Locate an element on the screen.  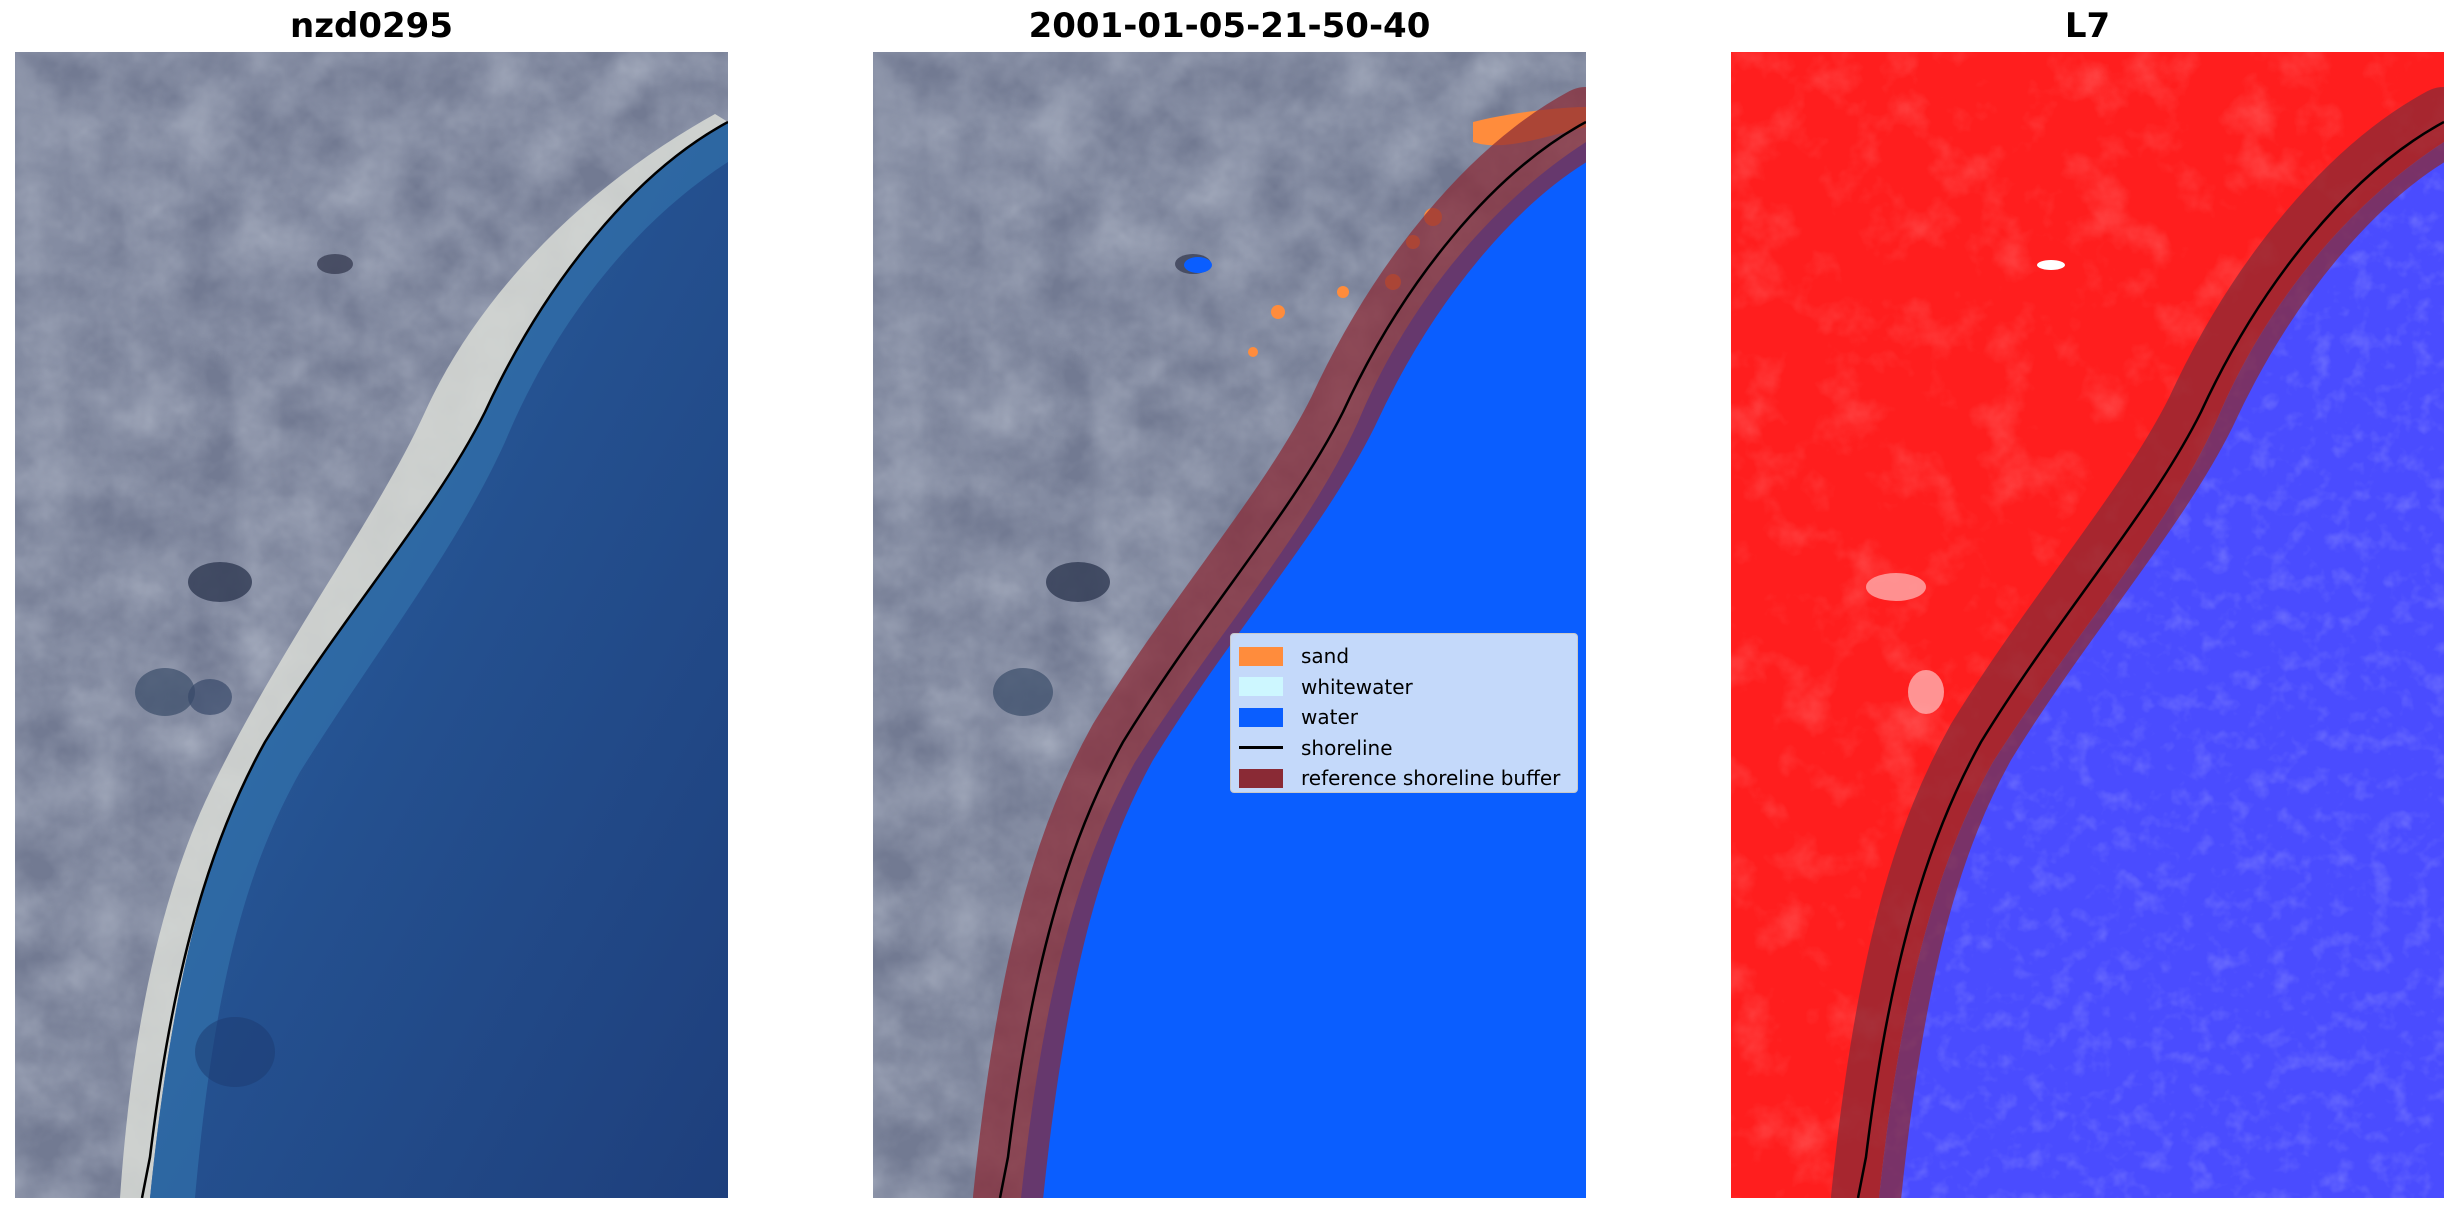
legend-entry-buffer: reference shoreline buffer is located at coordinates (1408, 778).